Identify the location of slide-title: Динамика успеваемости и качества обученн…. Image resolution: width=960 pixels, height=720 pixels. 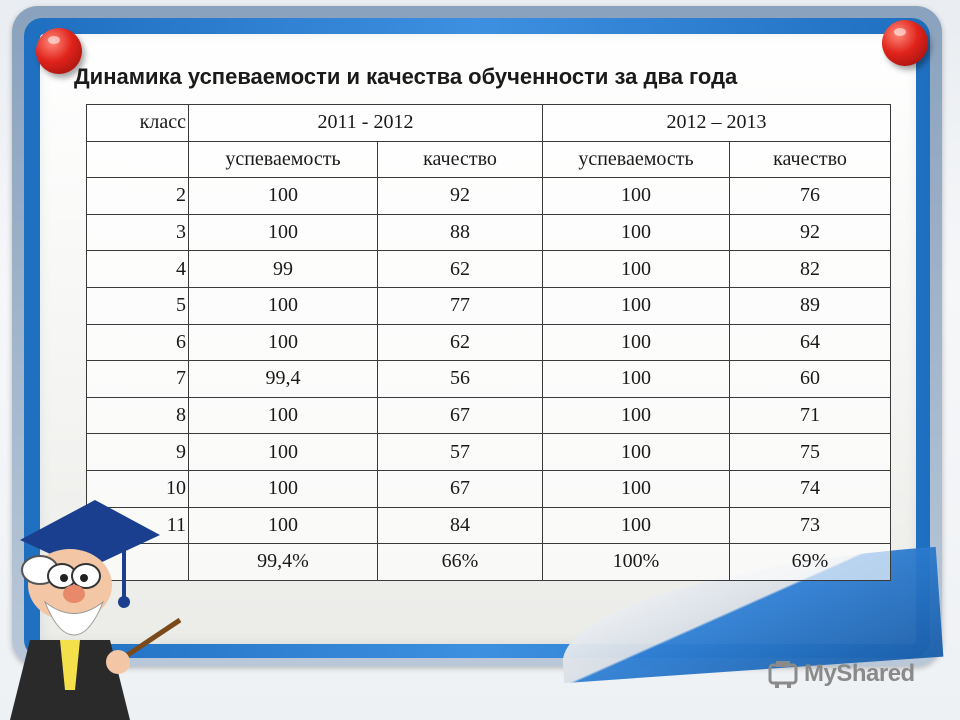
(406, 76).